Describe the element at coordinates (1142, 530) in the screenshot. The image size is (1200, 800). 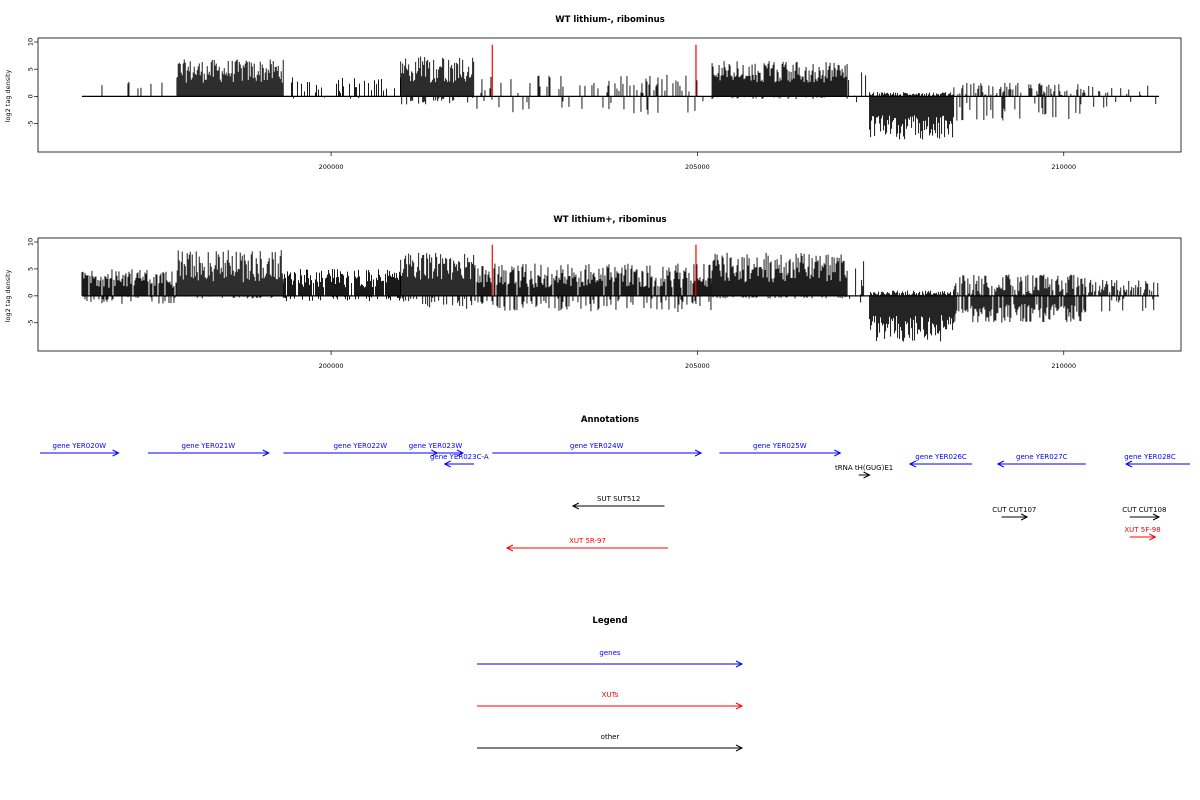
I see `feature-label: XUT 5F-98` at that location.